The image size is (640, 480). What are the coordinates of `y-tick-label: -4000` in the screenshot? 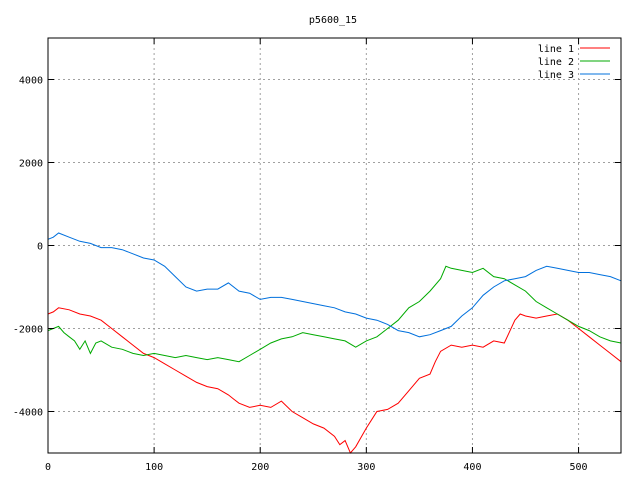 It's located at (28, 413).